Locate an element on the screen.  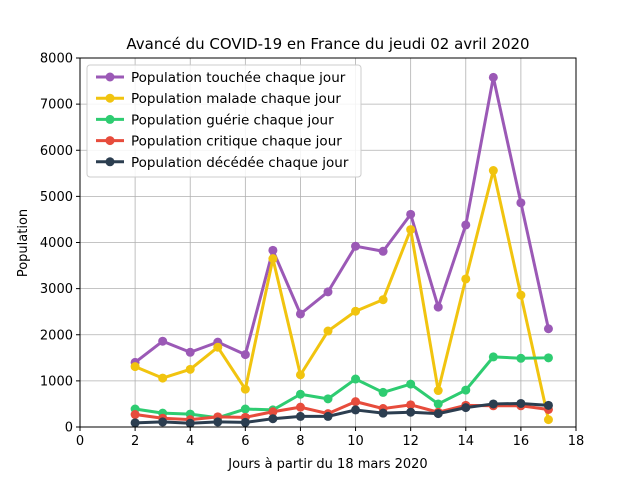
x-tick-label: 8 is located at coordinates (300, 441).